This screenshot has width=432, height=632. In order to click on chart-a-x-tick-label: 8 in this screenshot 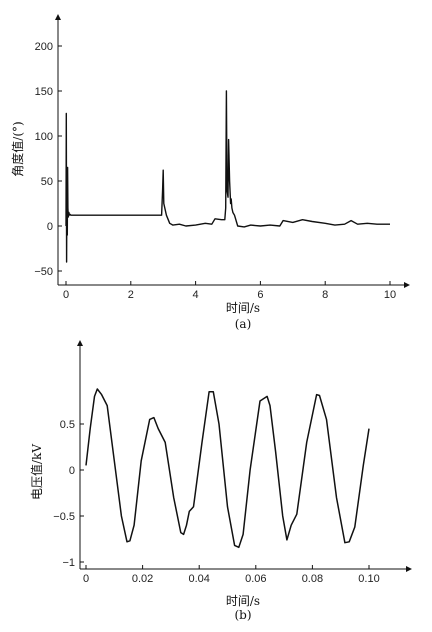, I will do `click(325, 295)`.